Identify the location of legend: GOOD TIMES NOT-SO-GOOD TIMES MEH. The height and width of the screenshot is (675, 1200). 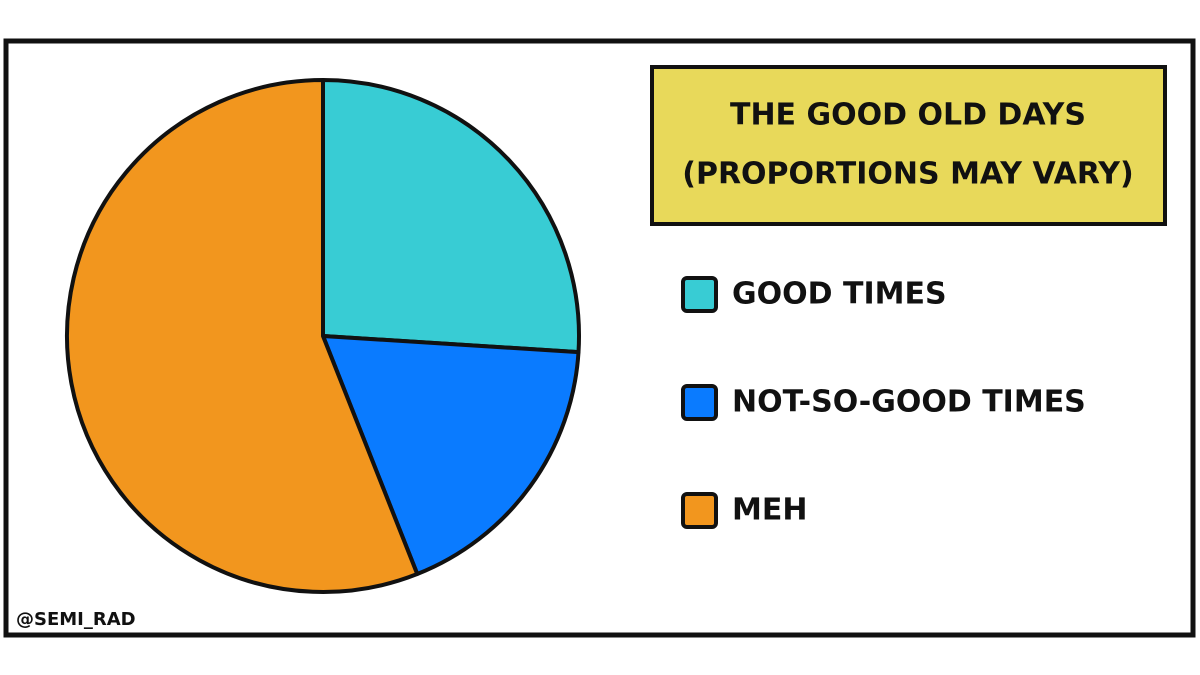
(883, 402).